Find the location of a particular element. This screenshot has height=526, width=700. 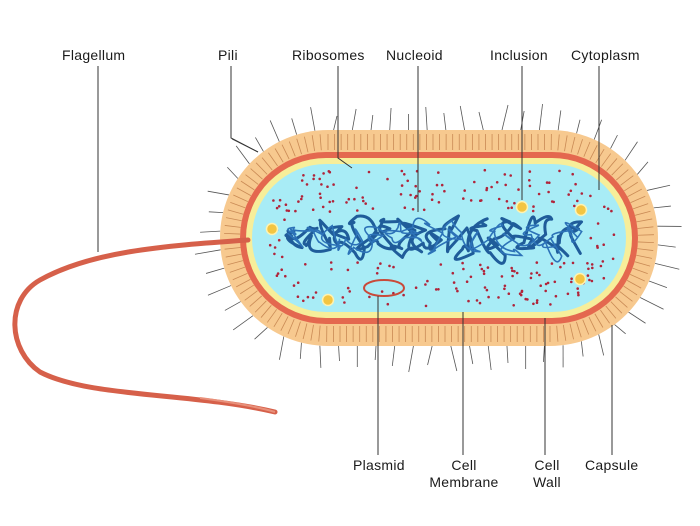

inclusion-granules is located at coordinates (426, 253).